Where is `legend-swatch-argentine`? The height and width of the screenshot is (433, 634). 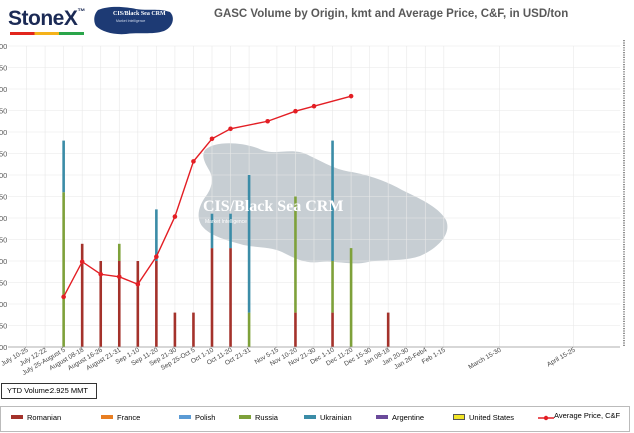 legend-swatch-argentine is located at coordinates (382, 417).